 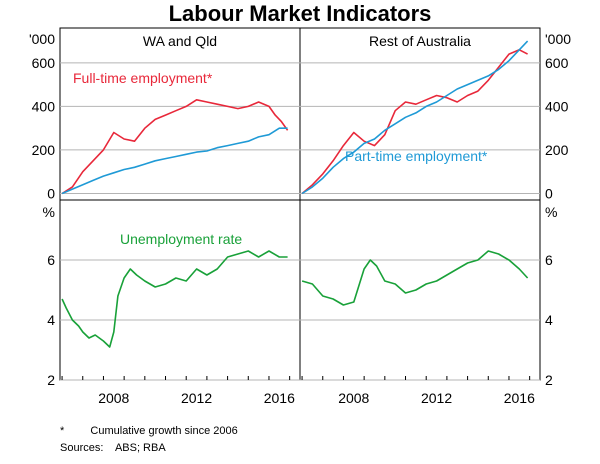 What do you see at coordinates (420, 41) in the screenshot?
I see `panel-title-rest-of-australia: Rest of Australia` at bounding box center [420, 41].